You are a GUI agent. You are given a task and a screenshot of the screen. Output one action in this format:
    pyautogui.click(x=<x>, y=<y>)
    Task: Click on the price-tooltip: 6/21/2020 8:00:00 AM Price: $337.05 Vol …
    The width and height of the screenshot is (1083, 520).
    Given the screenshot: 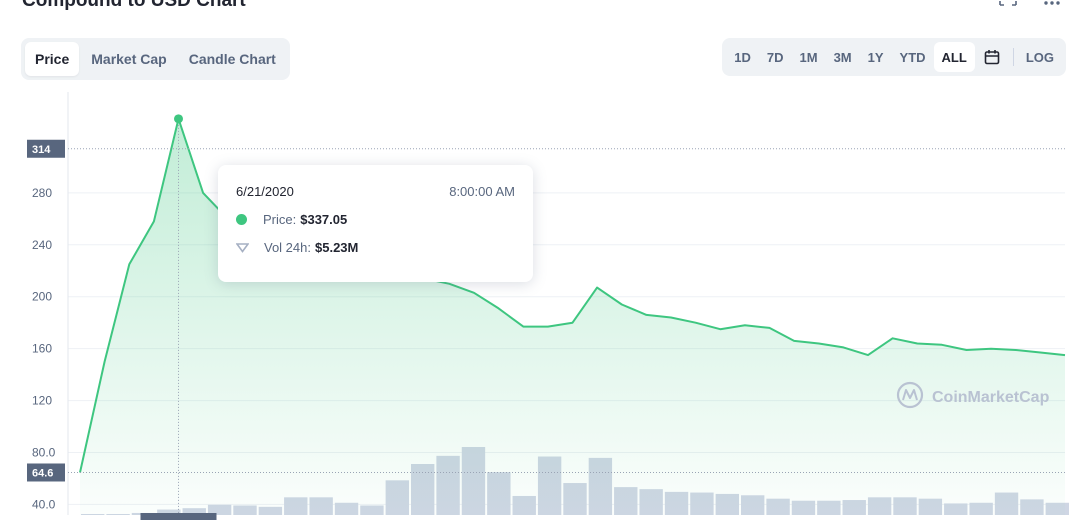 What is the action you would take?
    pyautogui.click(x=375, y=223)
    